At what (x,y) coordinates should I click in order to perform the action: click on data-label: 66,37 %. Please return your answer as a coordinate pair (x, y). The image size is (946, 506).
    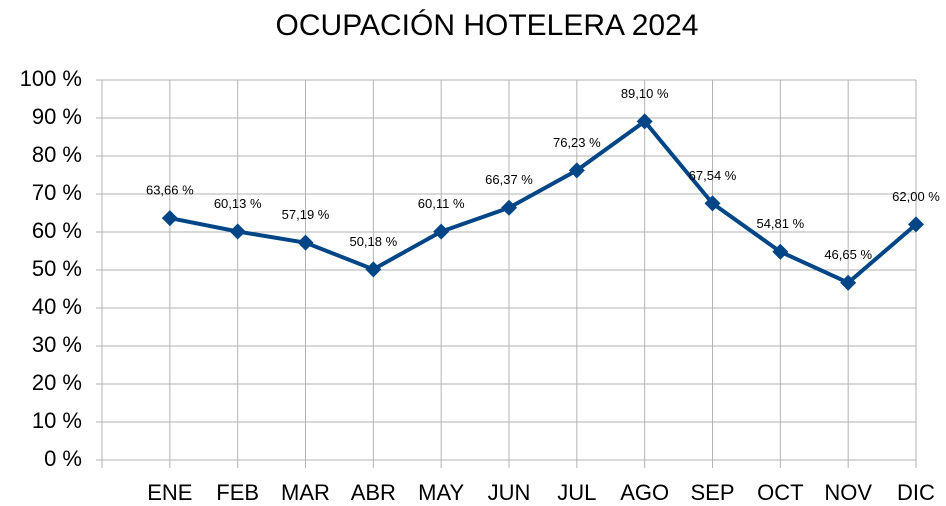
    Looking at the image, I should click on (509, 179).